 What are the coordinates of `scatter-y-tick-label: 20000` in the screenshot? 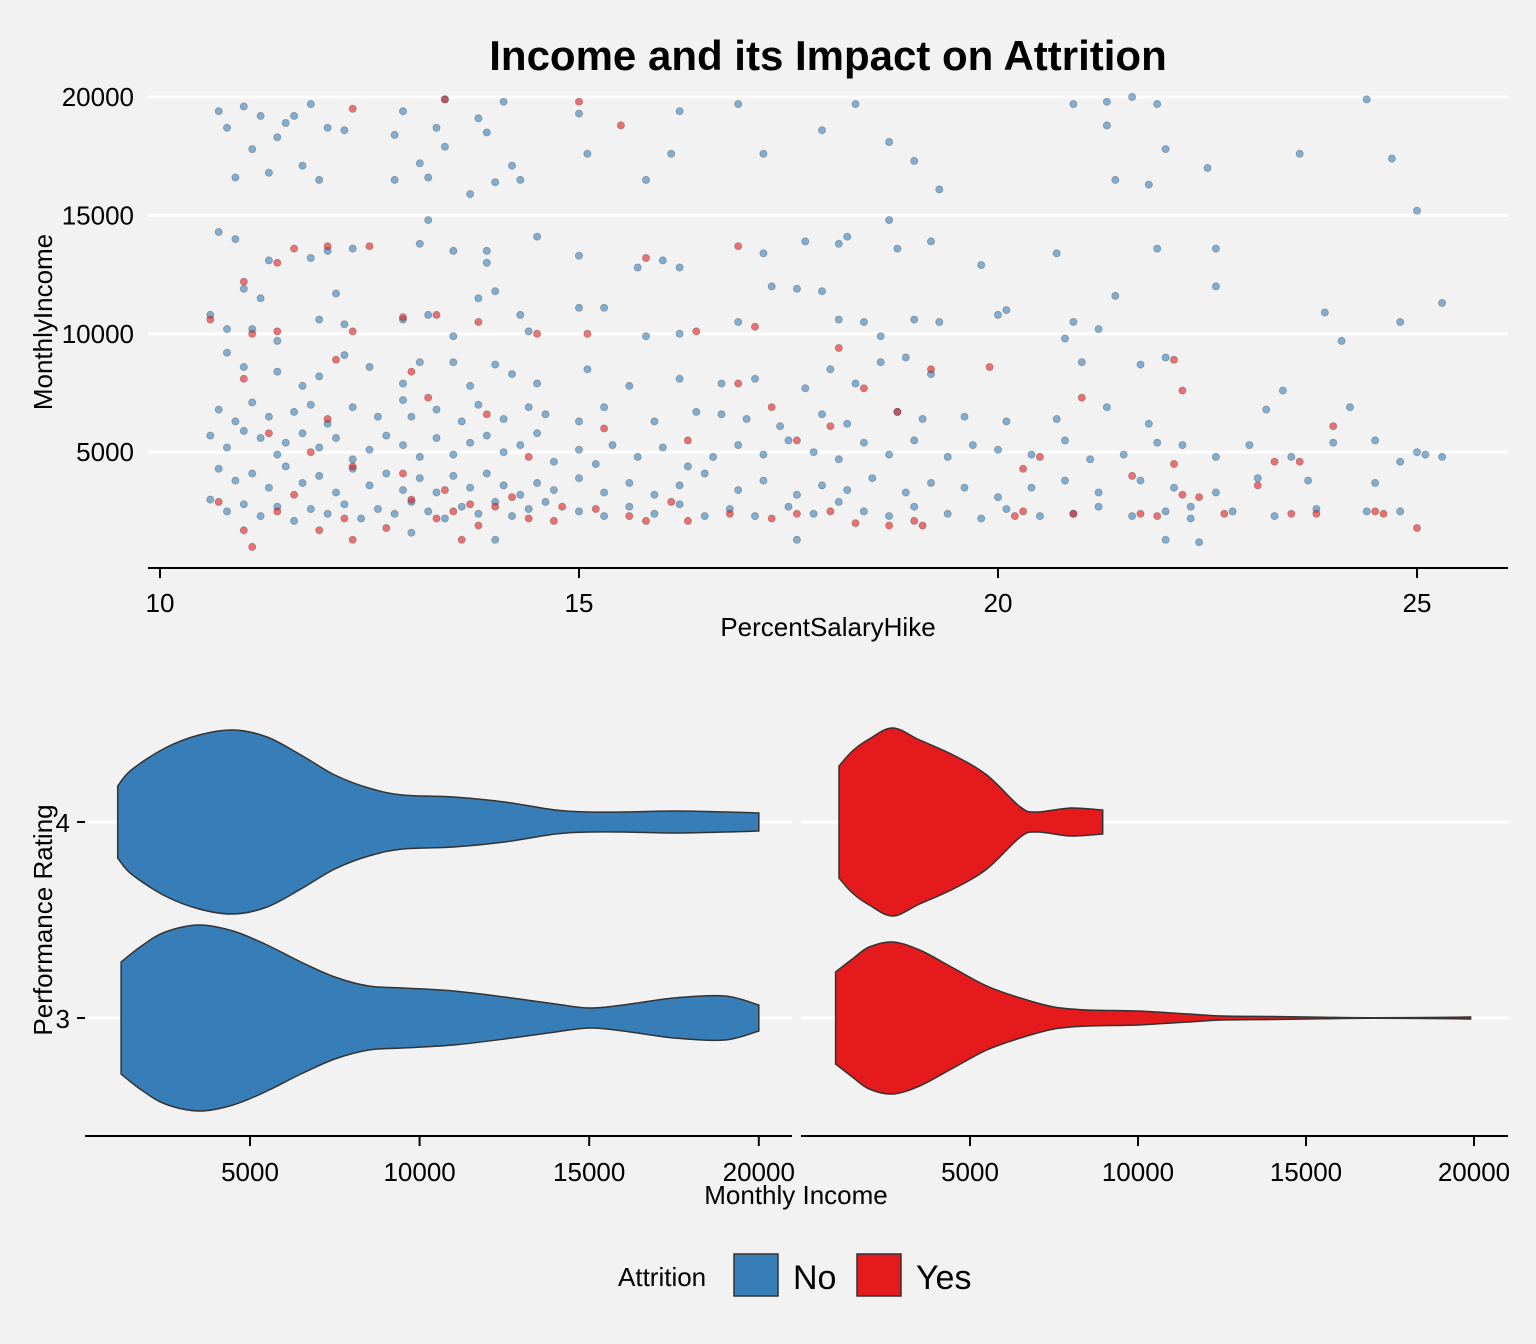 It's located at (98, 97).